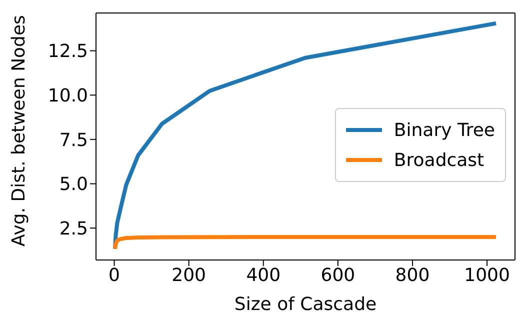 This screenshot has width=528, height=328. What do you see at coordinates (305, 304) in the screenshot?
I see `x-axis-title: Size of Cascade` at bounding box center [305, 304].